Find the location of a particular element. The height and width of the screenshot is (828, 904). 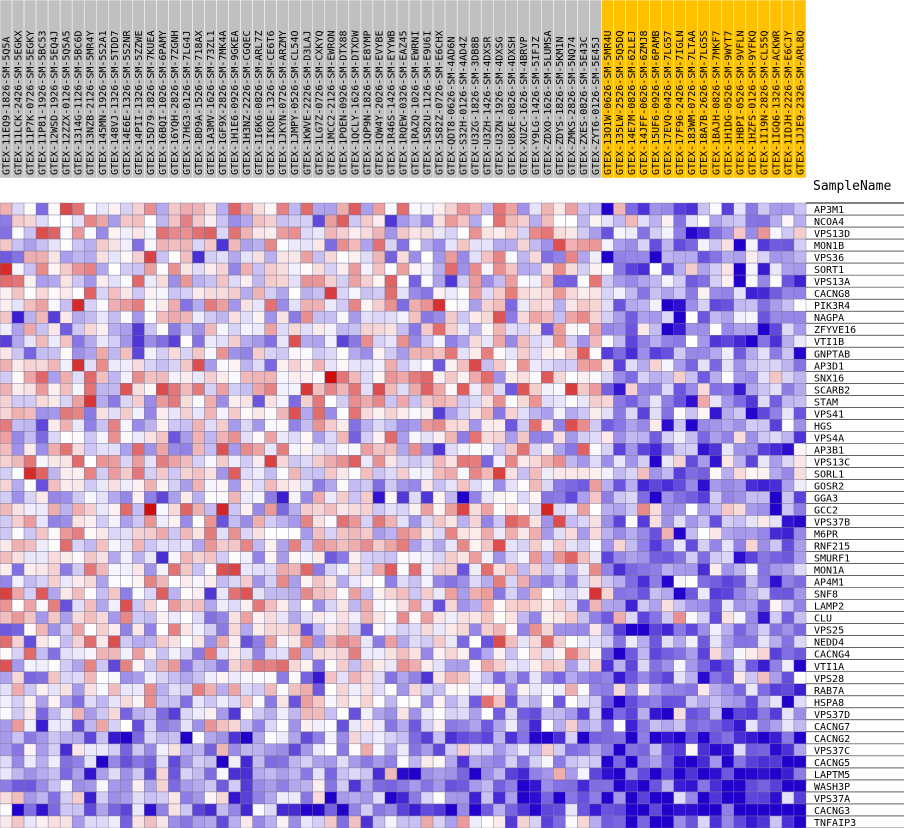

row-label: WASH3P is located at coordinates (832, 787).